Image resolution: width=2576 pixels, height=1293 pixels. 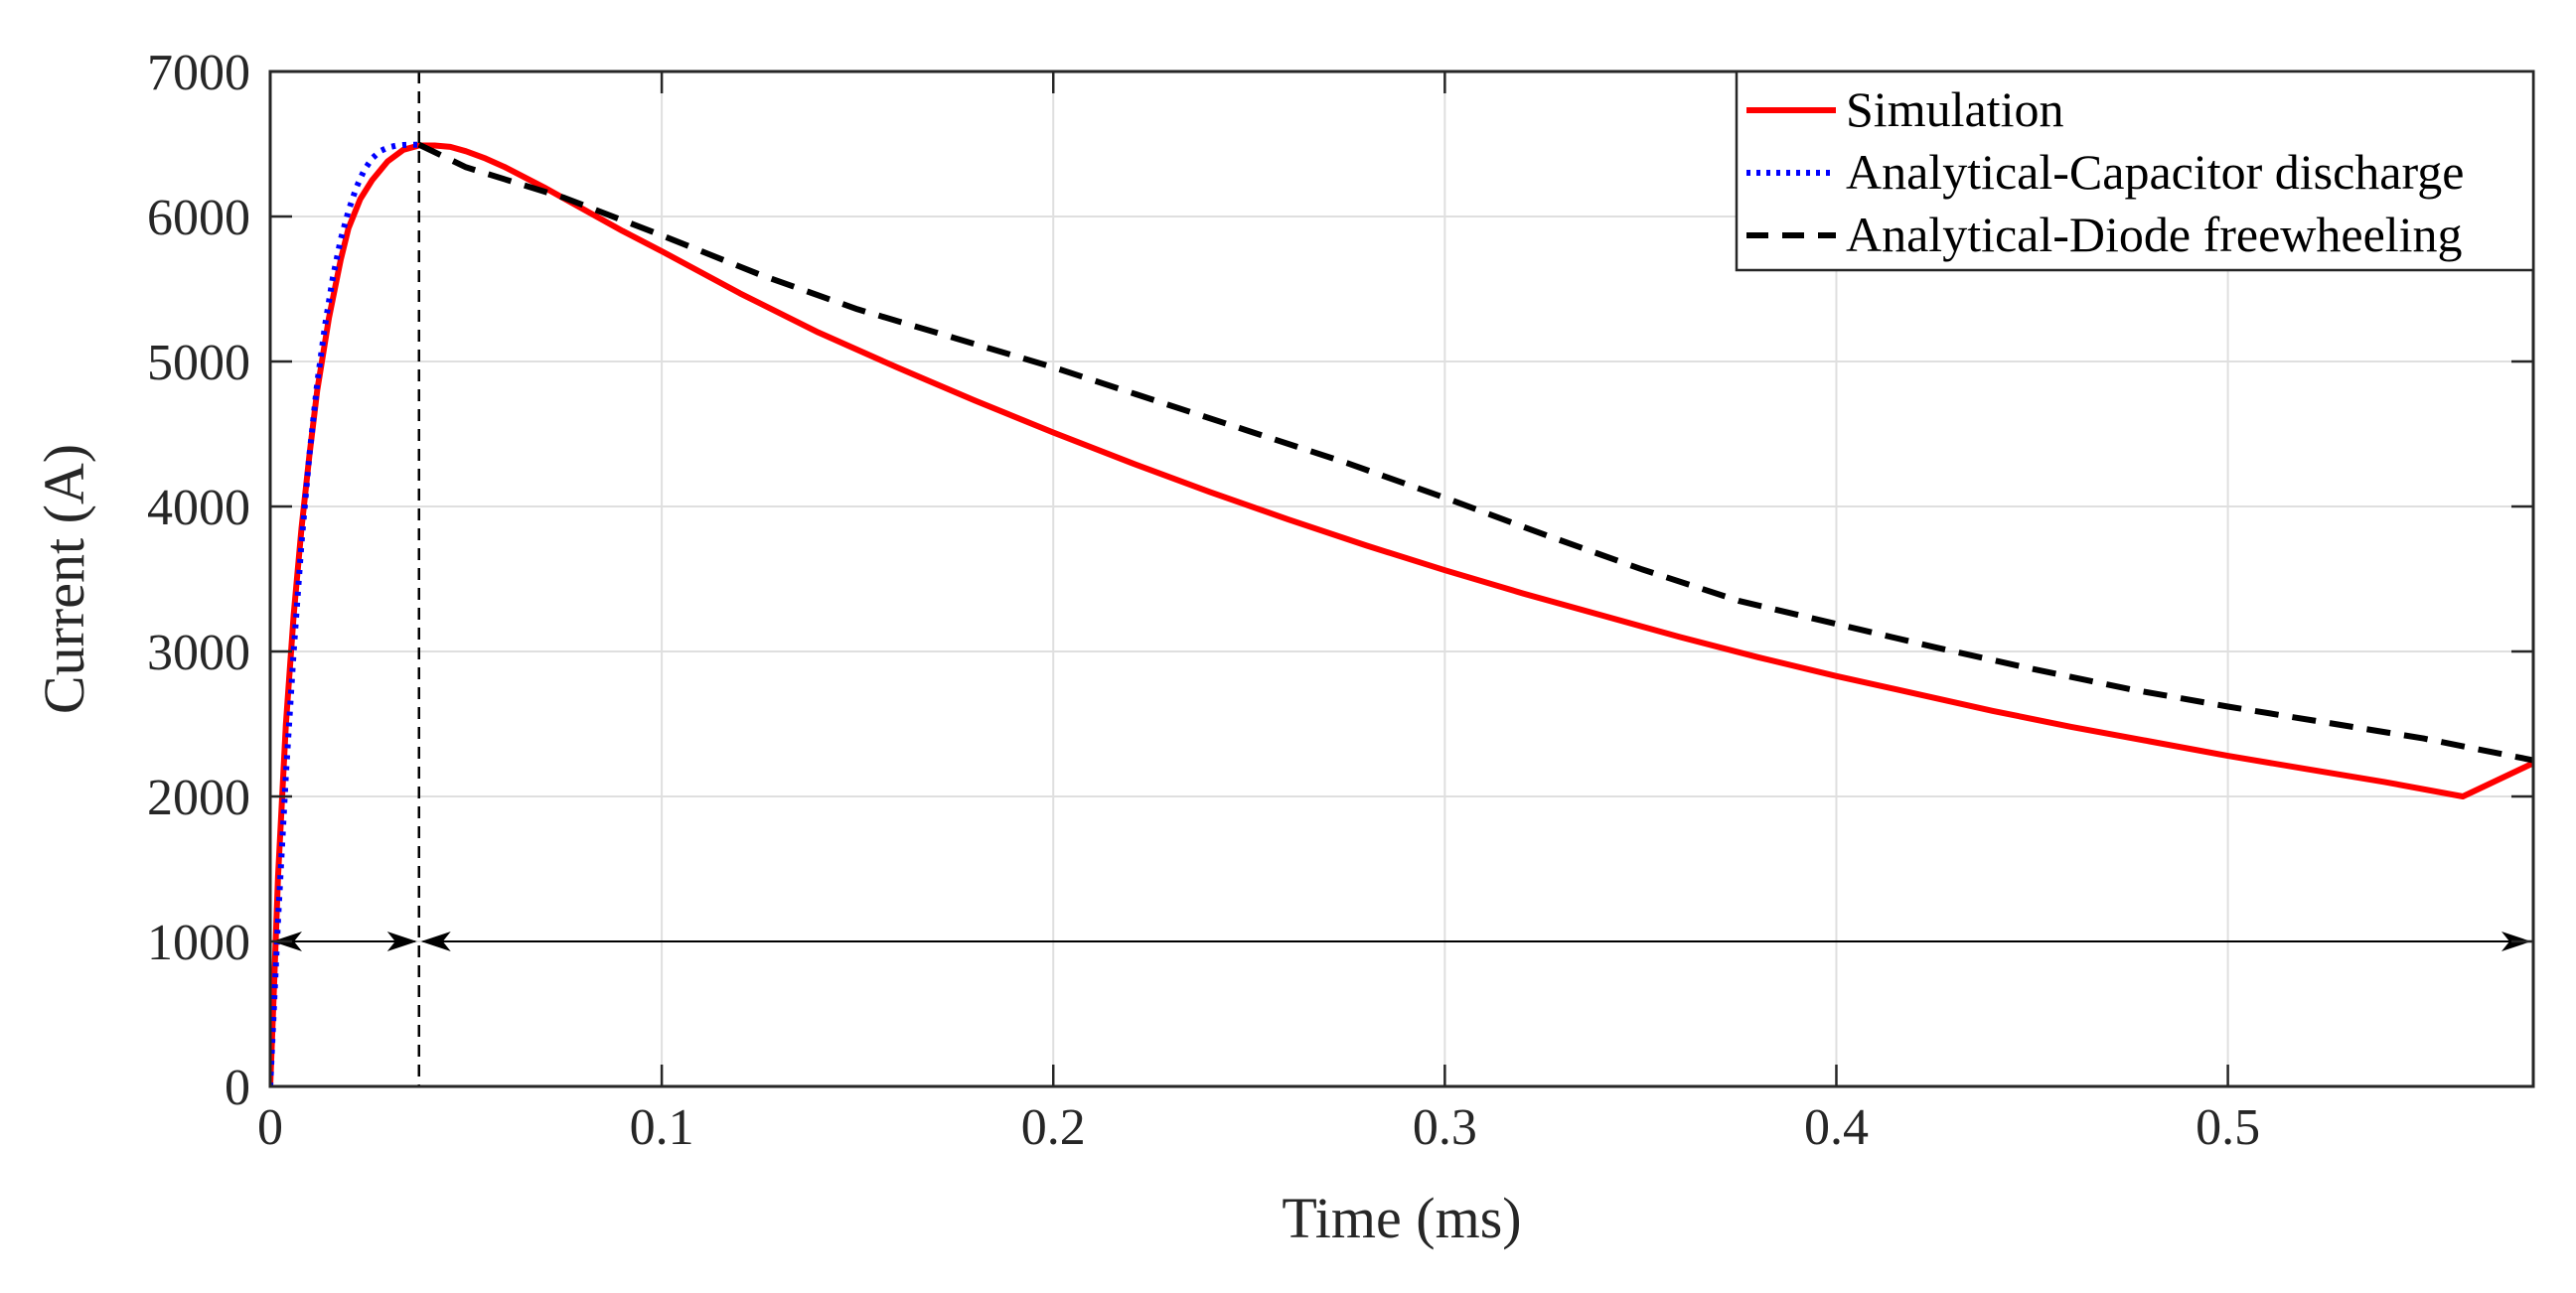 I want to click on y-tick-label: 2000, so click(x=199, y=798).